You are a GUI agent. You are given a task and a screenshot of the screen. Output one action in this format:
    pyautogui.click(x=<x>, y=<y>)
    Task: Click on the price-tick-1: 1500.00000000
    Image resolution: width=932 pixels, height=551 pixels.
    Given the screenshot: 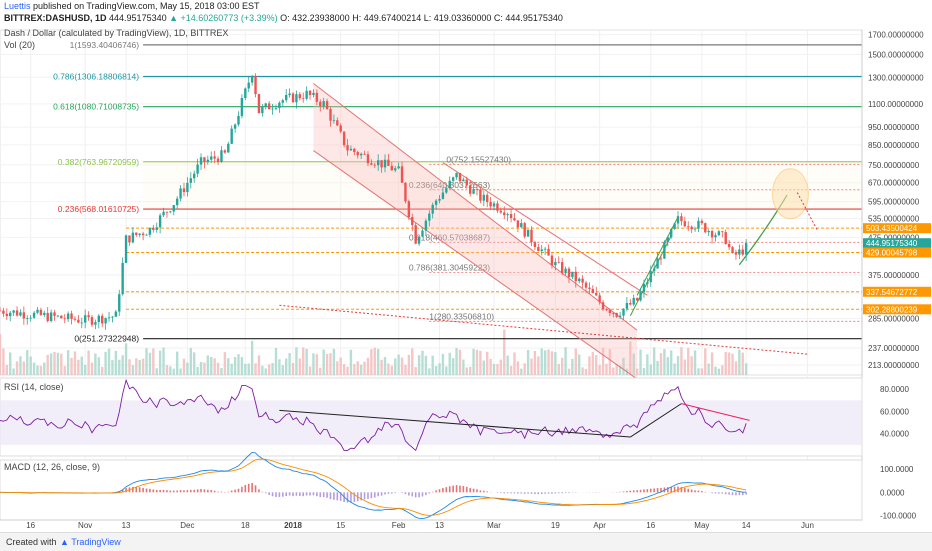 What is the action you would take?
    pyautogui.click(x=896, y=55)
    